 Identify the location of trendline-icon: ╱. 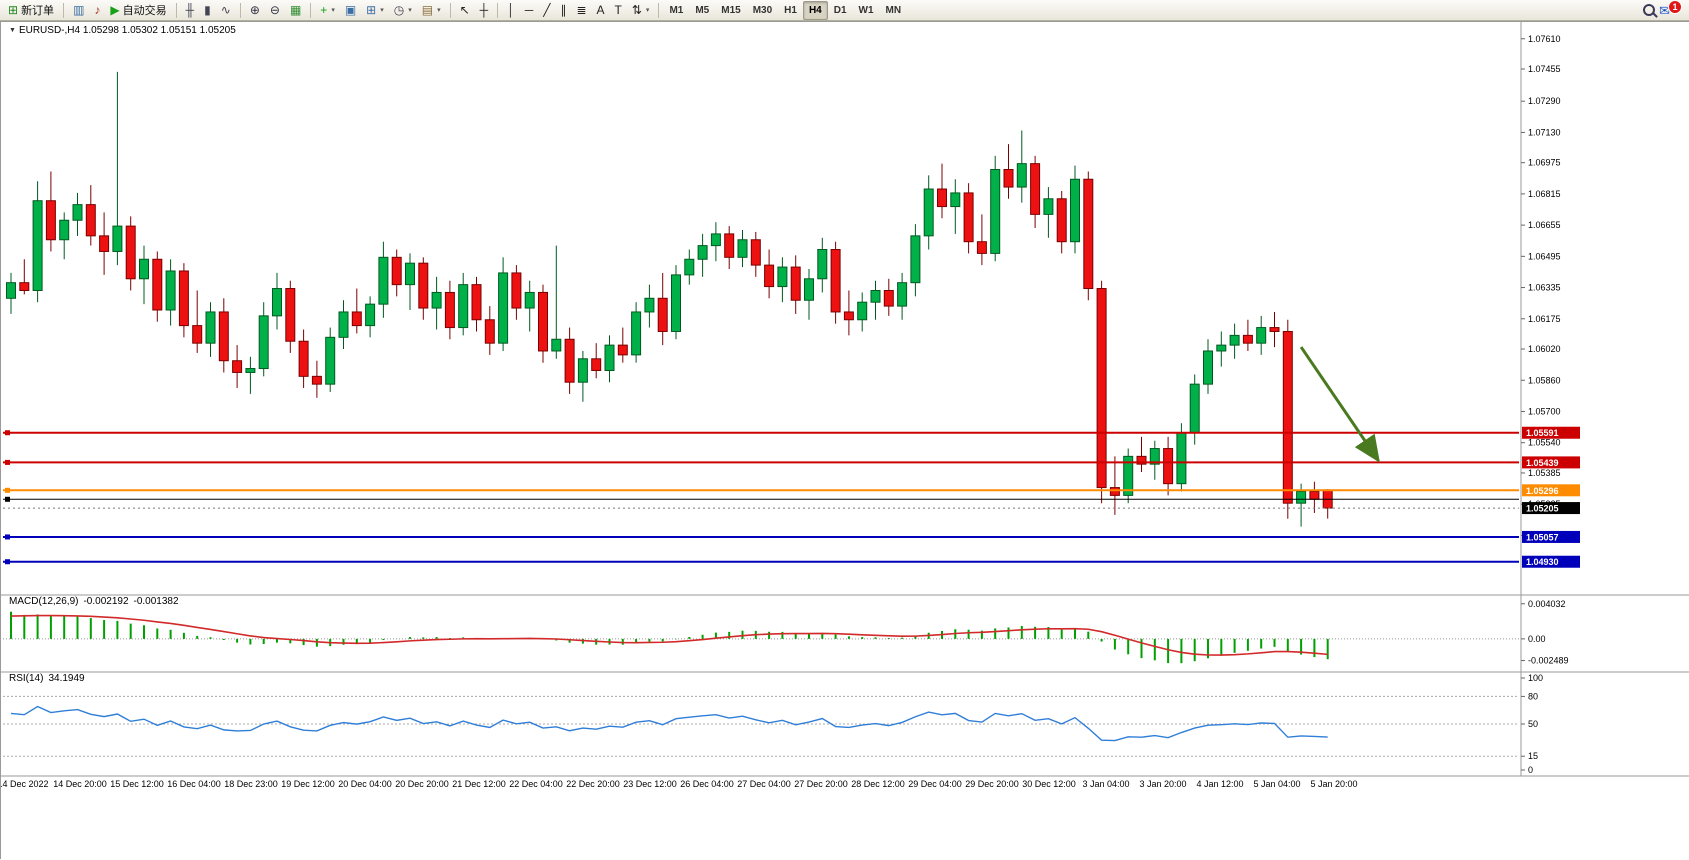
(547, 9).